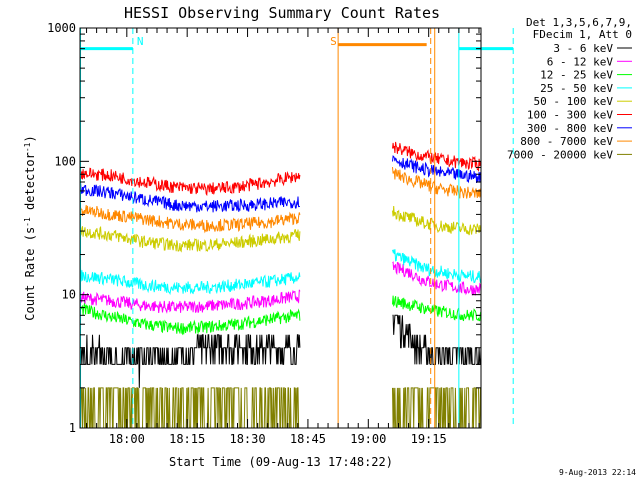  What do you see at coordinates (579, 22) in the screenshot?
I see `legend-header-line-1: Det 1,3,5,6,7,9,` at bounding box center [579, 22].